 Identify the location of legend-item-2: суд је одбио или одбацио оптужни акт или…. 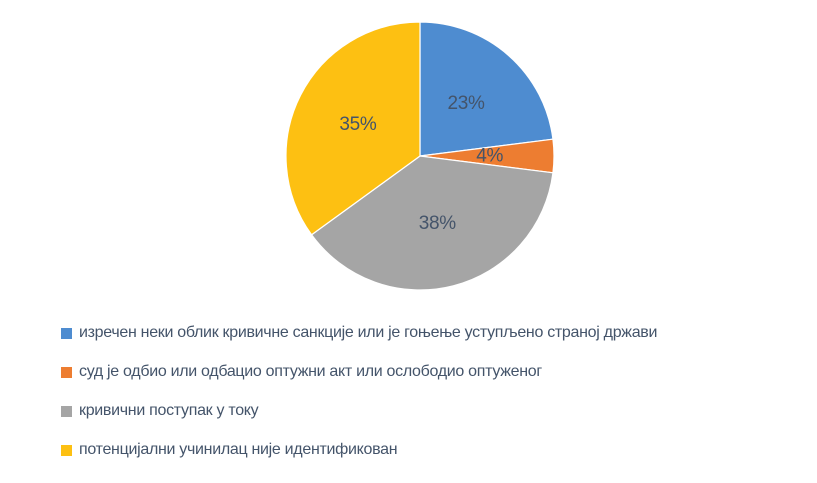
(359, 372).